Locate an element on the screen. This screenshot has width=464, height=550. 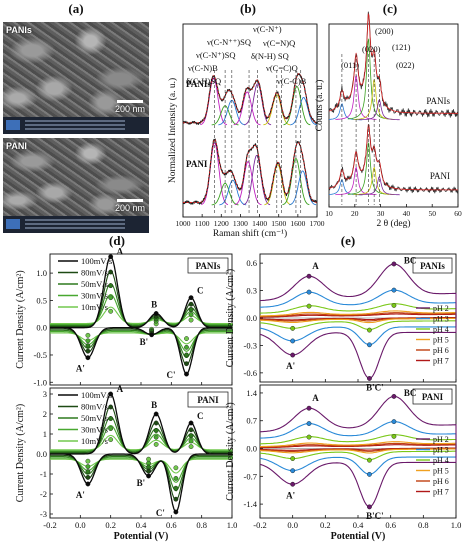
peak-label: C' is located at coordinates (171, 375).